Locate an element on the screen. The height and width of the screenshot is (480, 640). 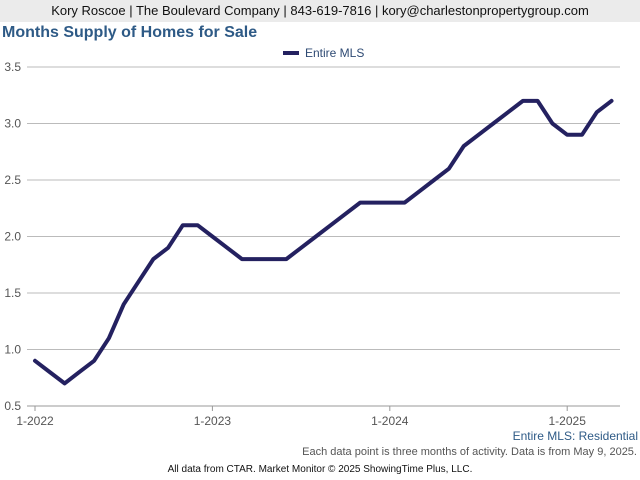
legend-swatch is located at coordinates (291, 53).